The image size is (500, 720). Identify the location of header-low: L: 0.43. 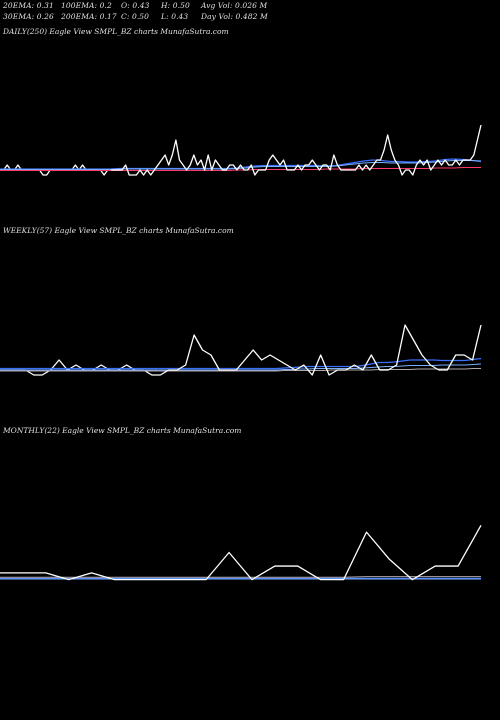
(175, 16).